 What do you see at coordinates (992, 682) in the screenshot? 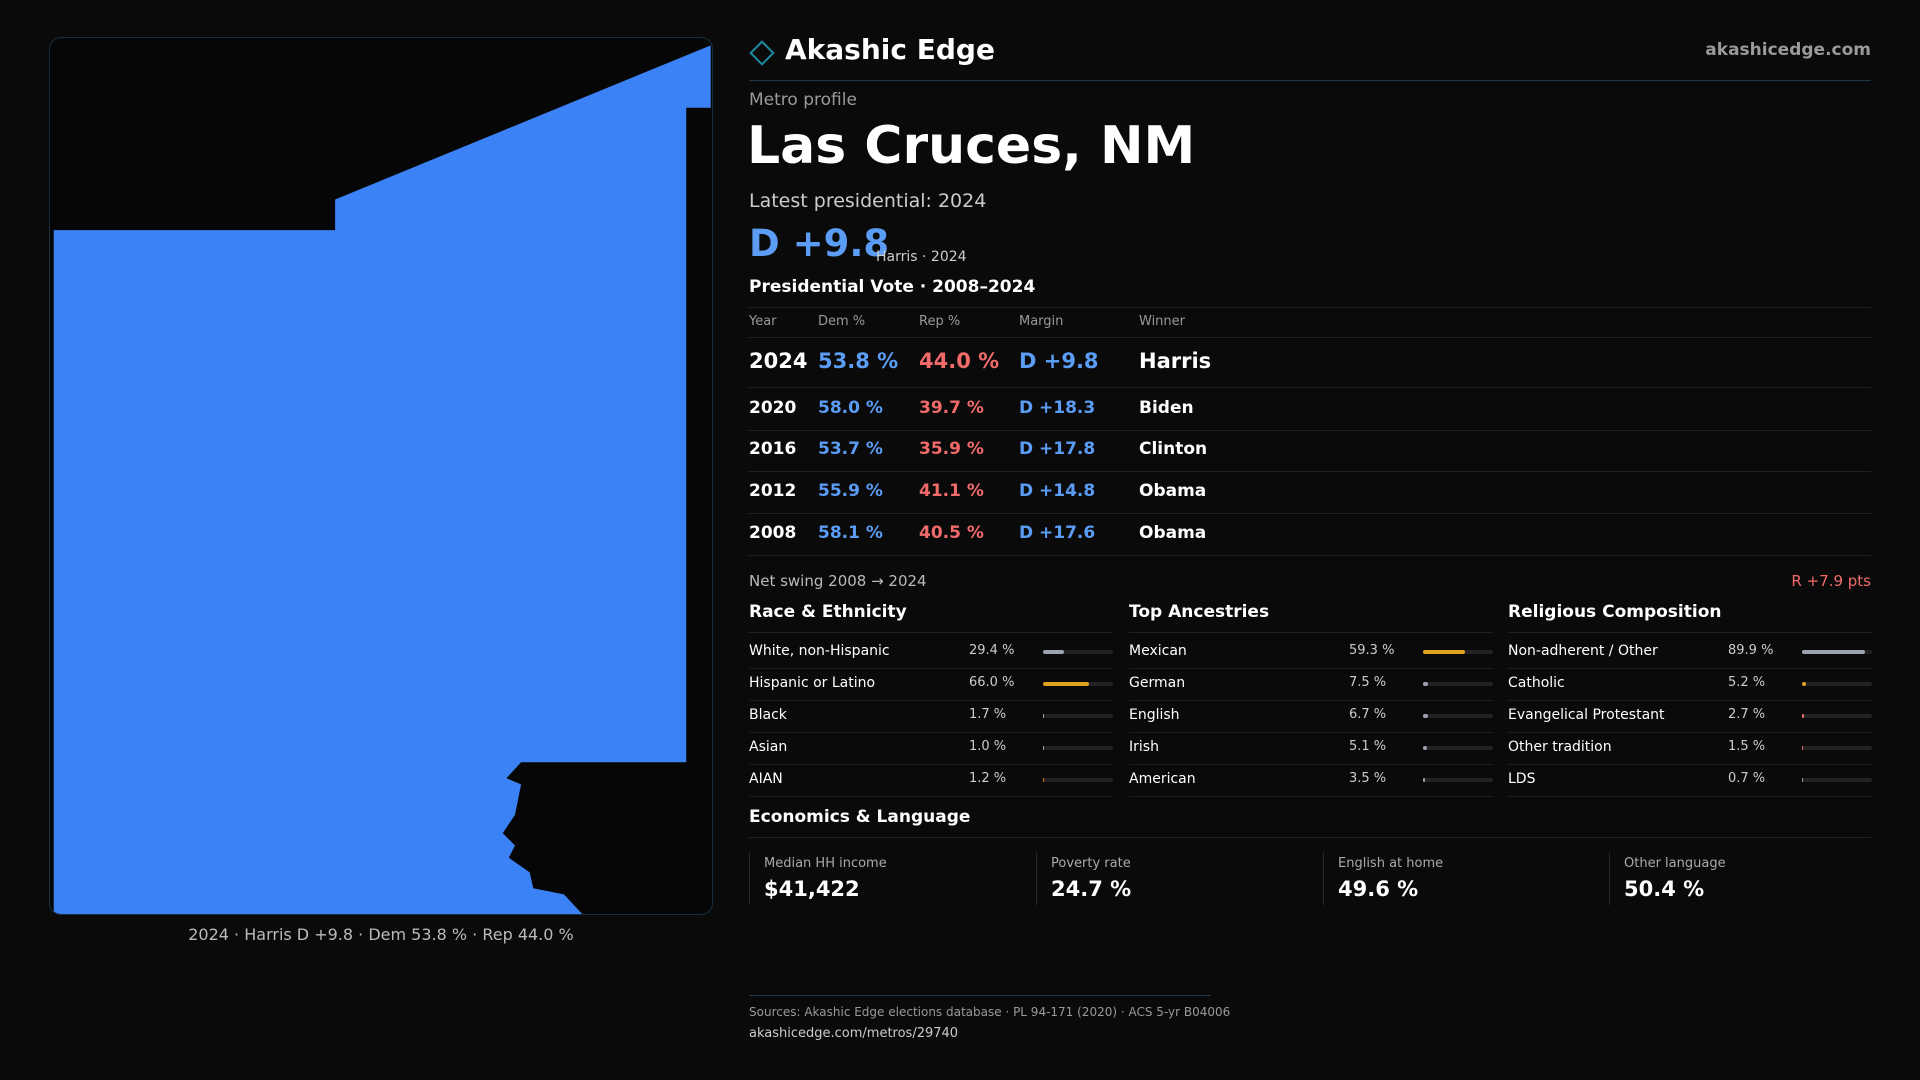
I see `item-value: 66.0 %` at bounding box center [992, 682].